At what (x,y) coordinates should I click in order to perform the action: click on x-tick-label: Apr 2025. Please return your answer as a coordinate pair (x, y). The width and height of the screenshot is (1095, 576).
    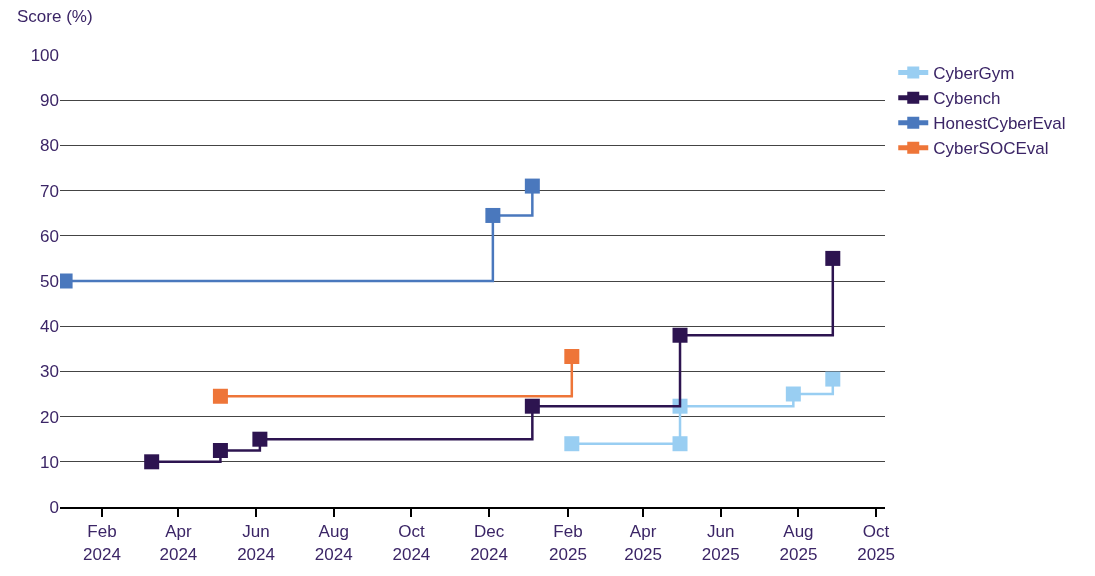
    Looking at the image, I should click on (643, 543).